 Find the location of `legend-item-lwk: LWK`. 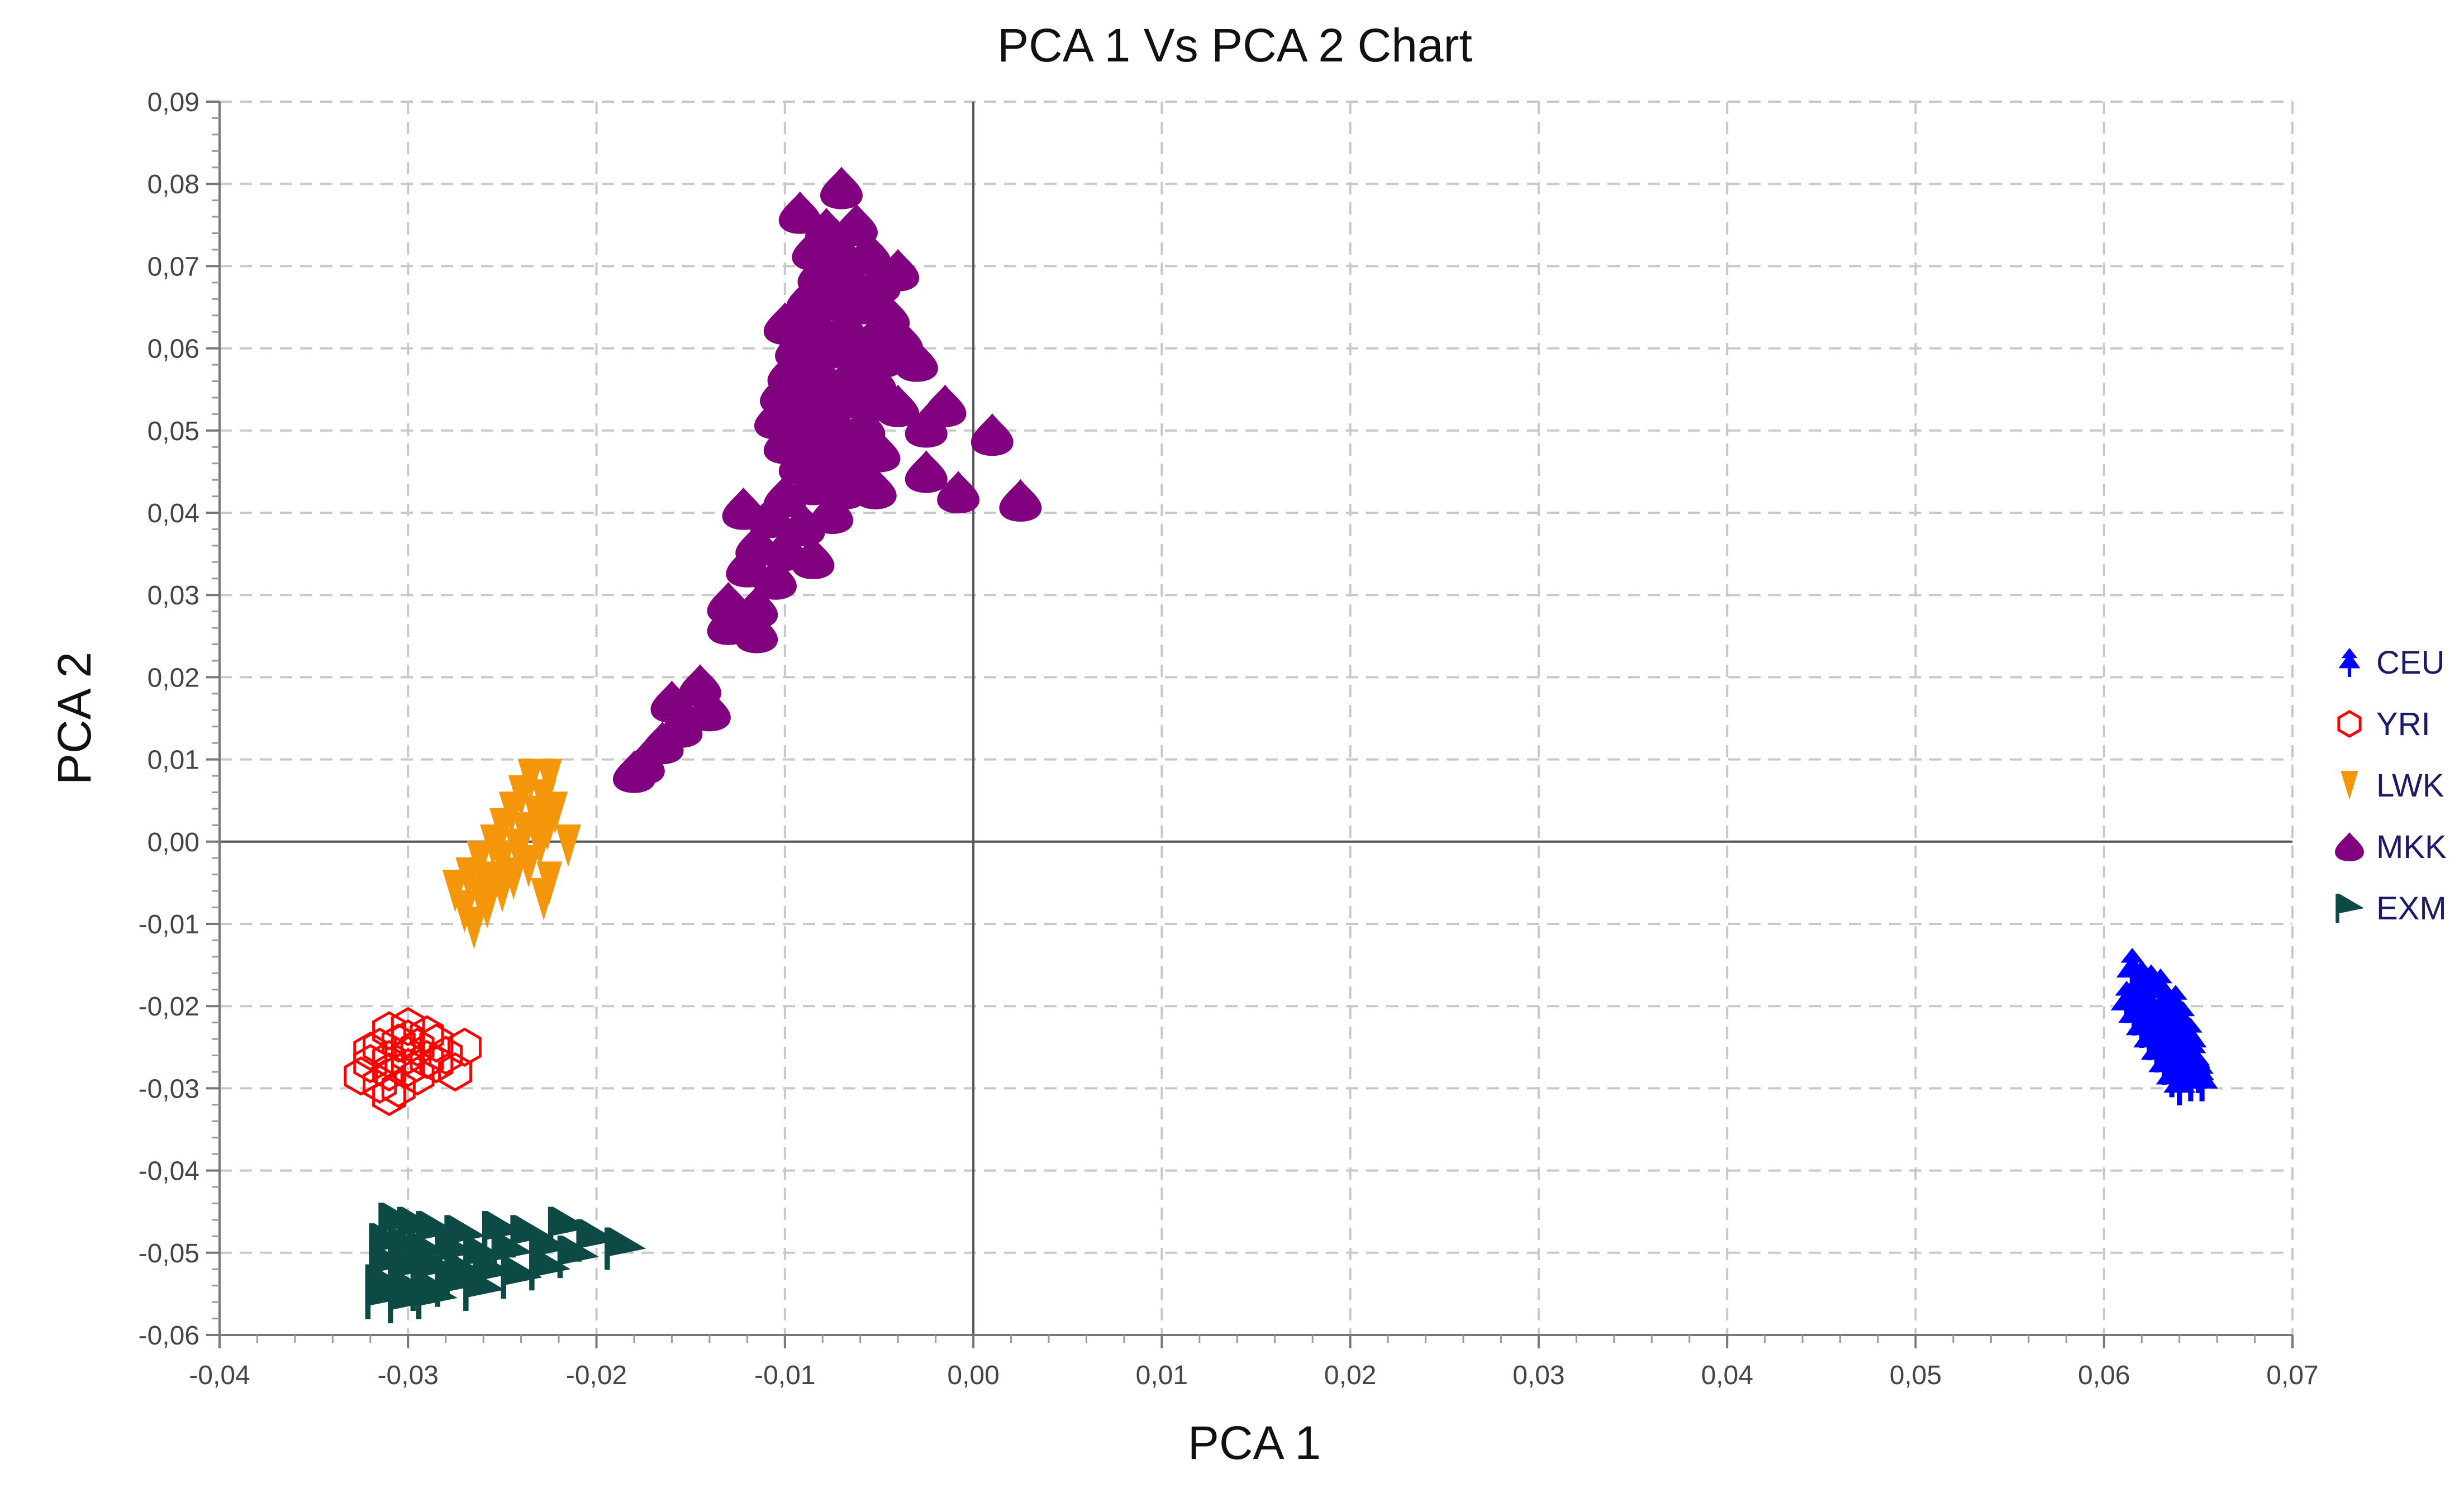

legend-item-lwk: LWK is located at coordinates (2392, 786).